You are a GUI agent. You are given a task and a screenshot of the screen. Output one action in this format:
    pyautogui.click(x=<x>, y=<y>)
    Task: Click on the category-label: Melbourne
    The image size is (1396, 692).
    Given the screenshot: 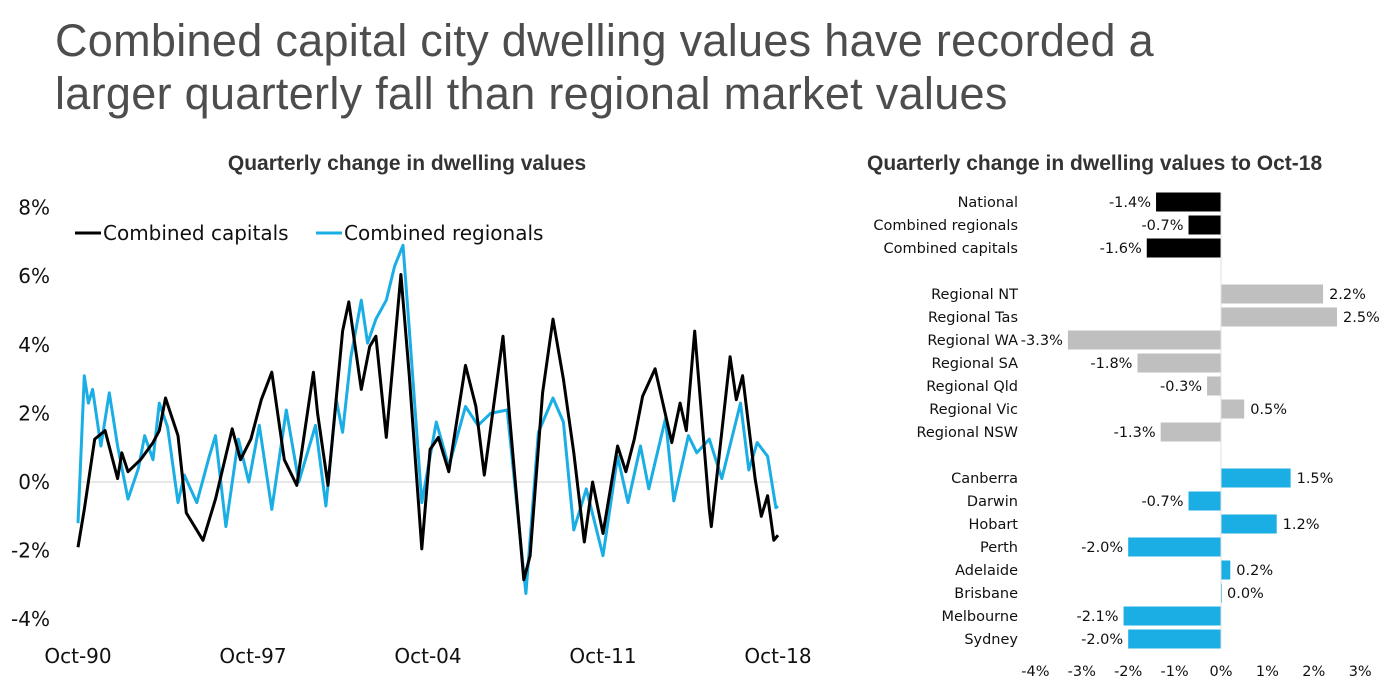 What is the action you would take?
    pyautogui.click(x=979, y=617)
    